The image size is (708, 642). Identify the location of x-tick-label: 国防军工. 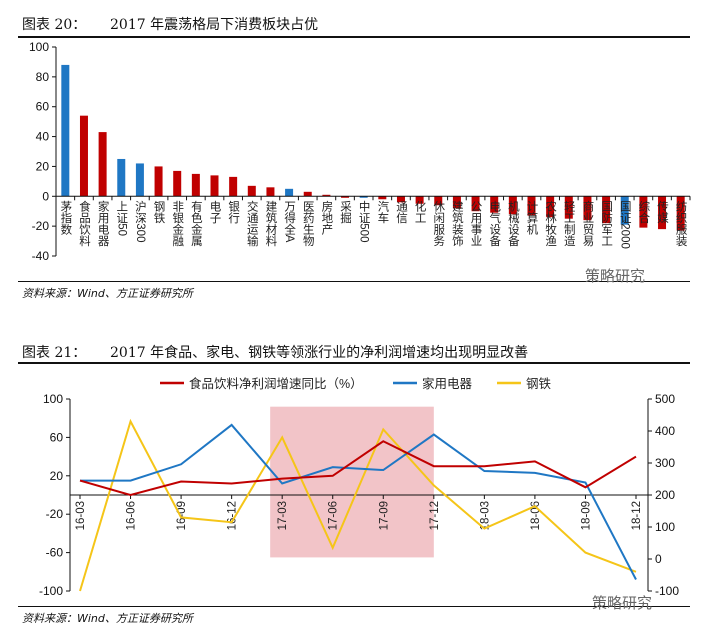
(606, 223).